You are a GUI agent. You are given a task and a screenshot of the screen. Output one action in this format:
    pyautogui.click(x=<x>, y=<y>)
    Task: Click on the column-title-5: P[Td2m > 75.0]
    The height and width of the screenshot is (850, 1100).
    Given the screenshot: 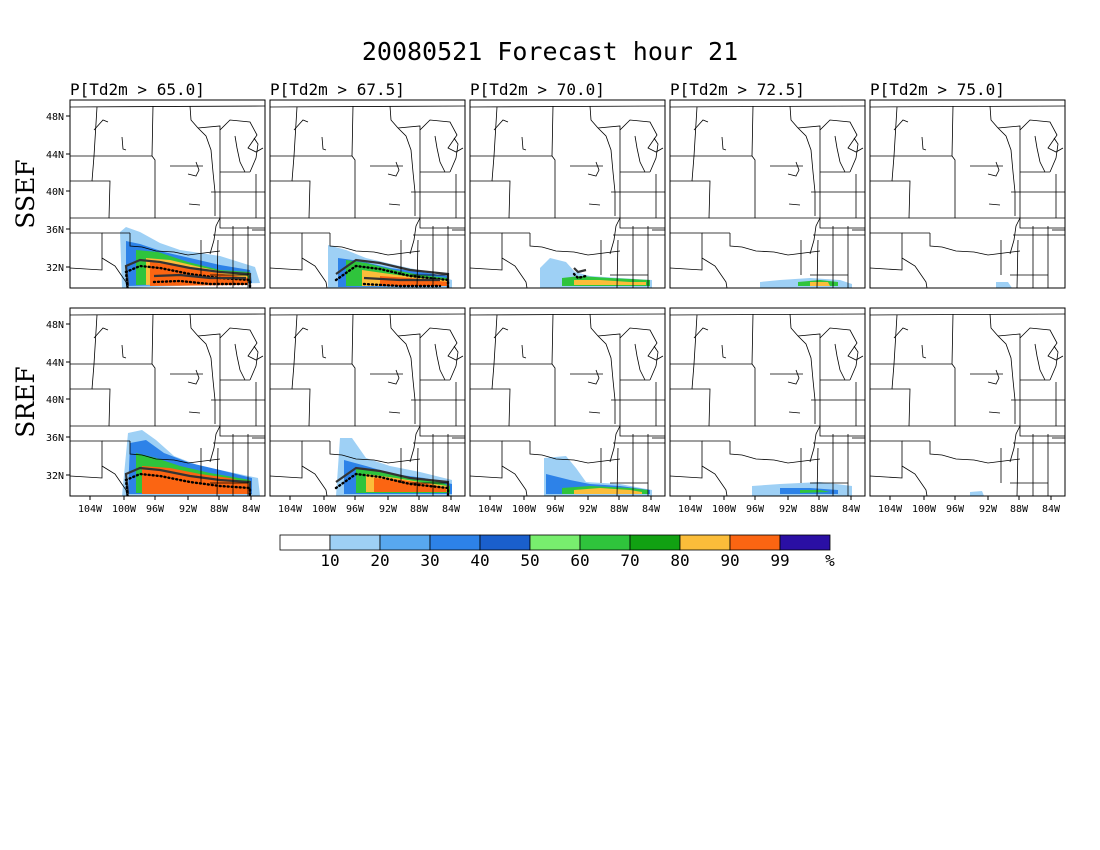 What is the action you would take?
    pyautogui.click(x=937, y=89)
    